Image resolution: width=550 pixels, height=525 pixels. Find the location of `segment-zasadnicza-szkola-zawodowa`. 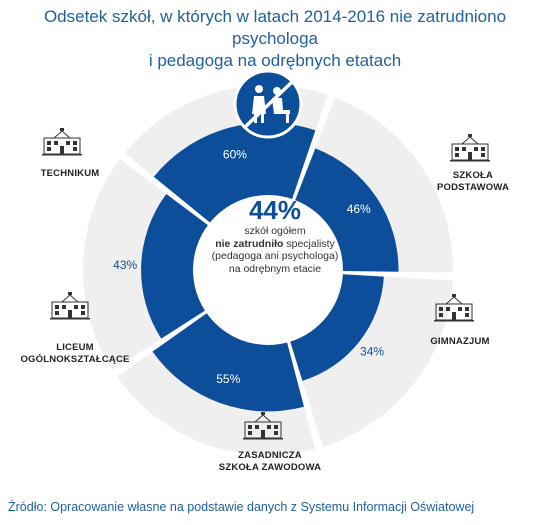

segment-zasadnicza-szkola-zawodowa is located at coordinates (228, 362).